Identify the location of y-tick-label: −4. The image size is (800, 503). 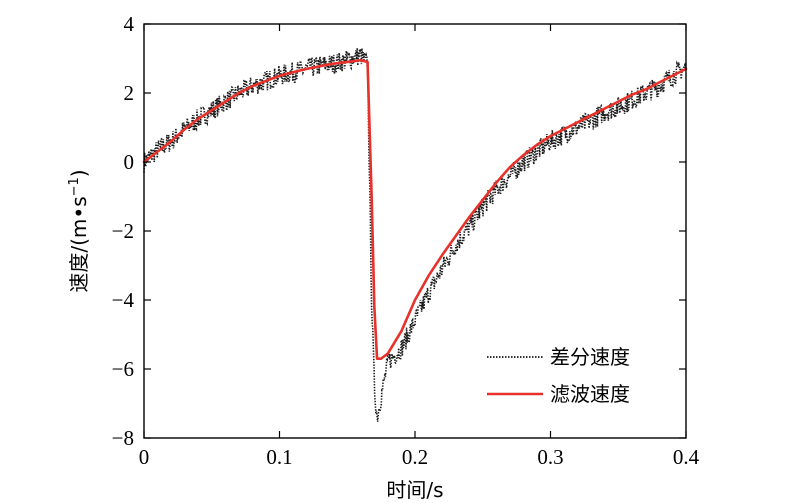
(123, 300).